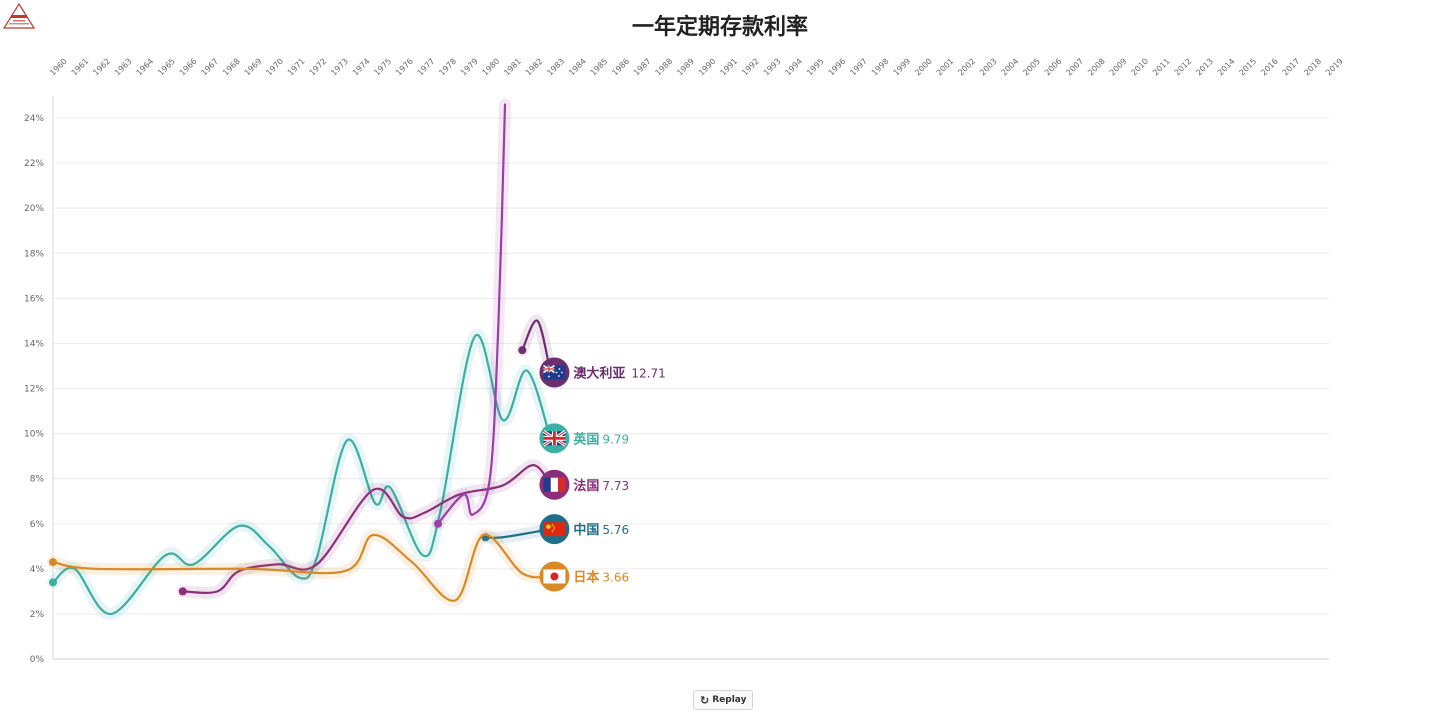 This screenshot has height=720, width=1440. I want to click on x-tick-label: 1982, so click(534, 67).